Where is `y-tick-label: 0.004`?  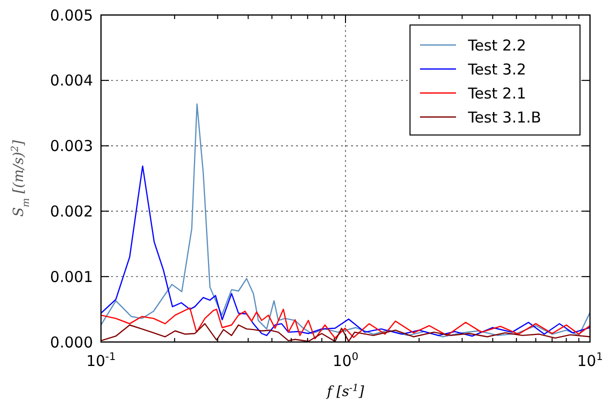 y-tick-label: 0.004 is located at coordinates (71, 81).